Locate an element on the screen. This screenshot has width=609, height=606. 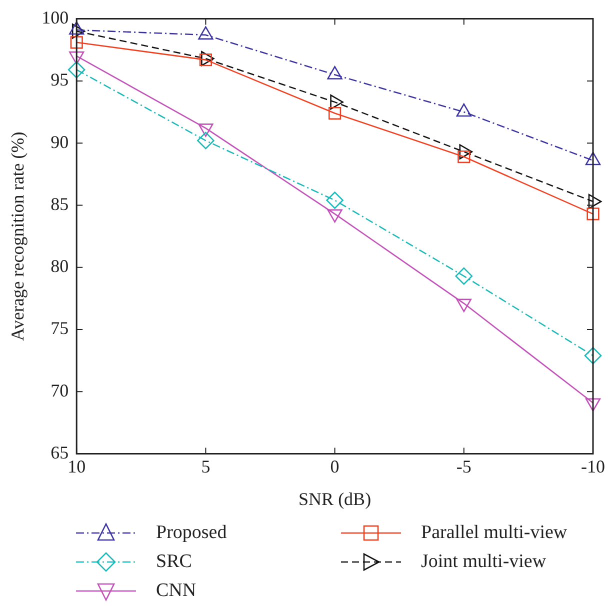
legend-label: Joint multi-view is located at coordinates (483, 561).